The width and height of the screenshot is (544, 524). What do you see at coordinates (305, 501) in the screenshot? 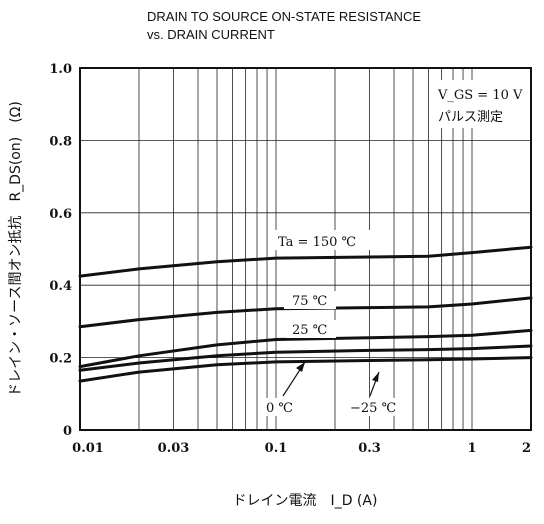
I see `x-axis-label: ドレイン電流 I_D (A)` at bounding box center [305, 501].